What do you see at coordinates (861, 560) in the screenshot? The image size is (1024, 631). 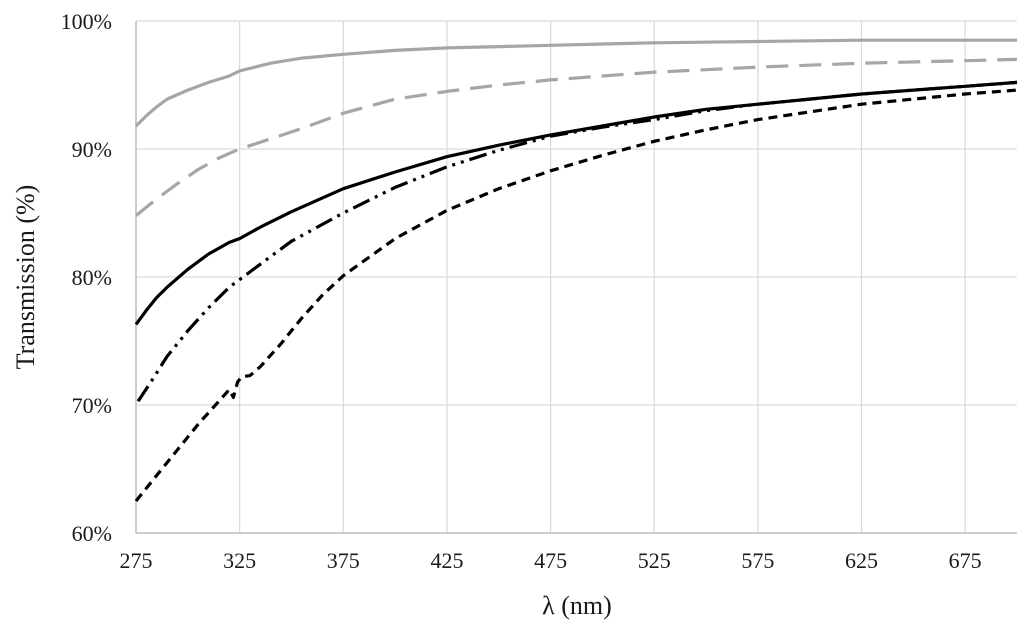 I see `x-tick-label: 625` at bounding box center [861, 560].